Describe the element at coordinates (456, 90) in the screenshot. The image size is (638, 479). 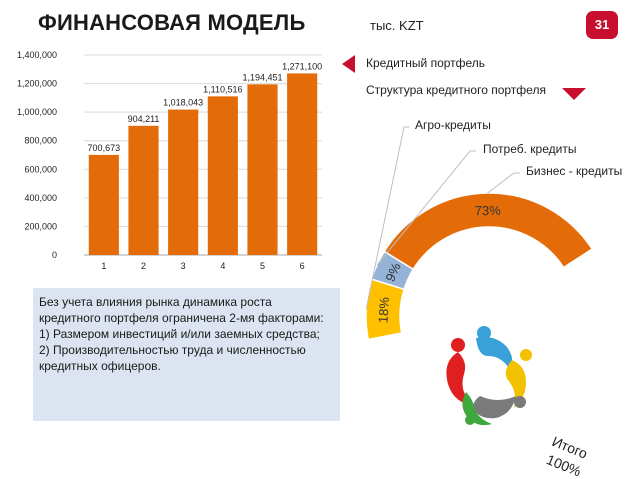
I see `legend-structure-label: Структура кредитного портфеля` at that location.